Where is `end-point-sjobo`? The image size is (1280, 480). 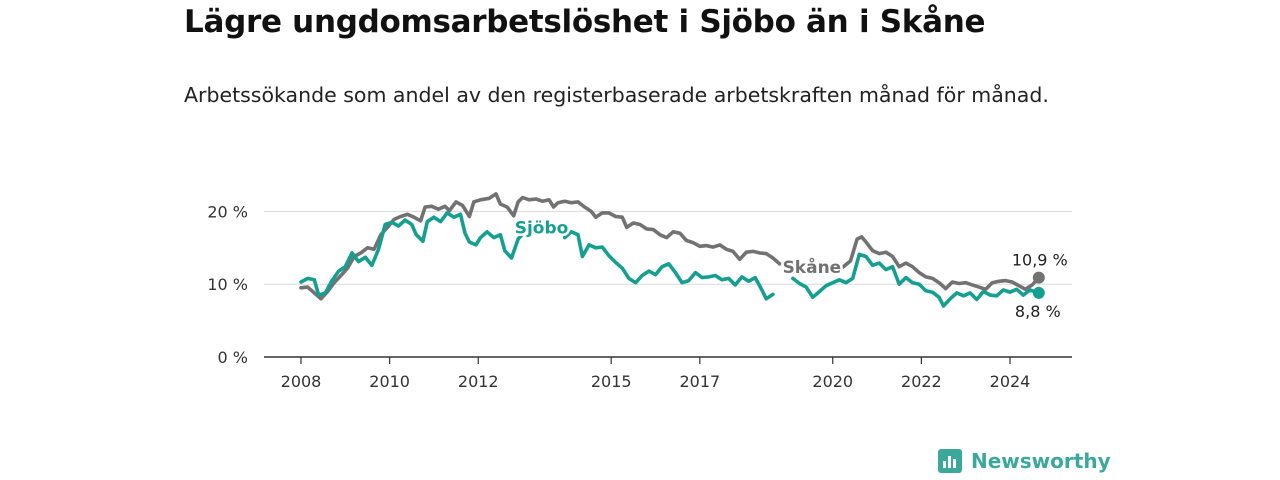
end-point-sjobo is located at coordinates (1038, 292).